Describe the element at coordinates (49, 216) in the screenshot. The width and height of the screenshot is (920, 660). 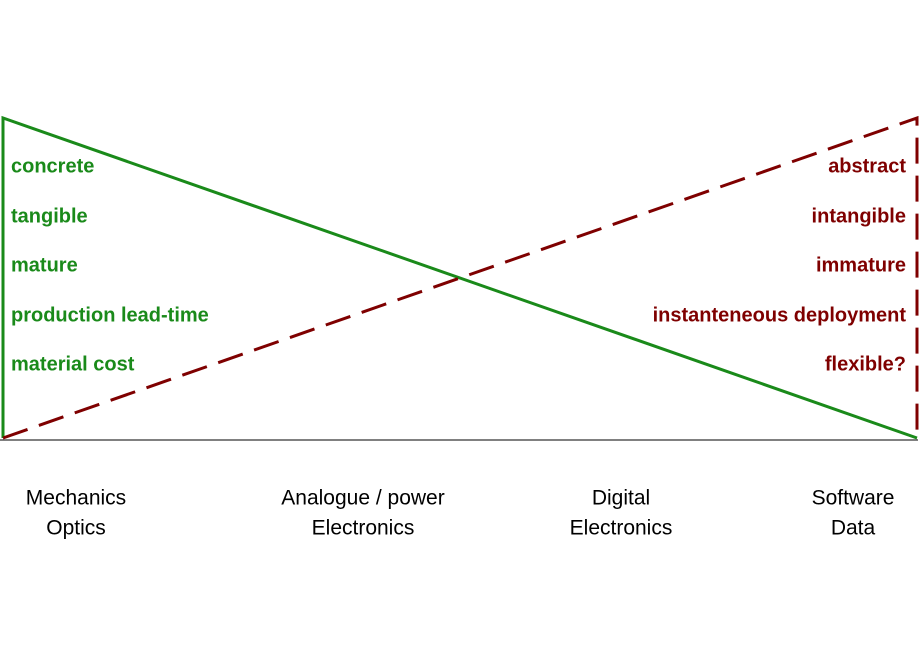
I see `left-attribute: tangible` at that location.